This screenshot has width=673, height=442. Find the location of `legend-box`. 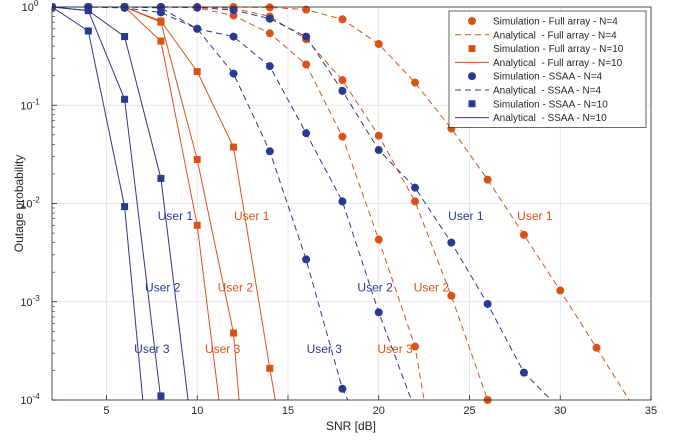

legend-box is located at coordinates (547, 69).